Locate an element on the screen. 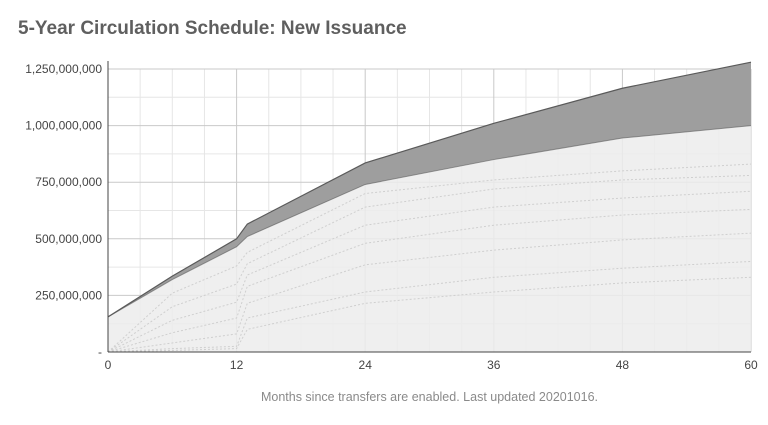 The width and height of the screenshot is (768, 425). x-tick-label: 24 is located at coordinates (366, 365).